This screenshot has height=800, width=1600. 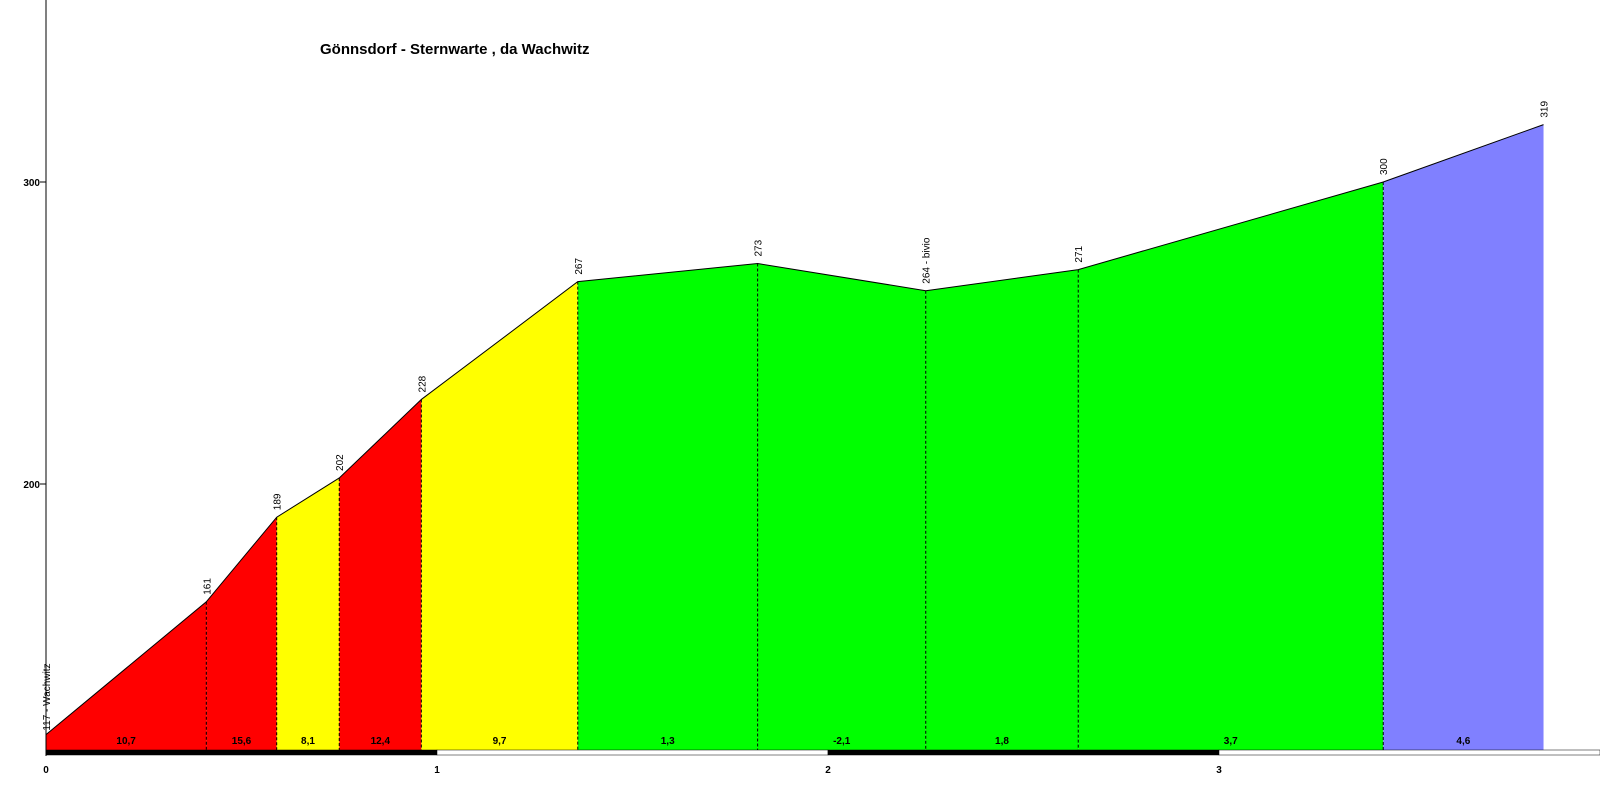 I want to click on elevation-point-label: 161, so click(x=207, y=586).